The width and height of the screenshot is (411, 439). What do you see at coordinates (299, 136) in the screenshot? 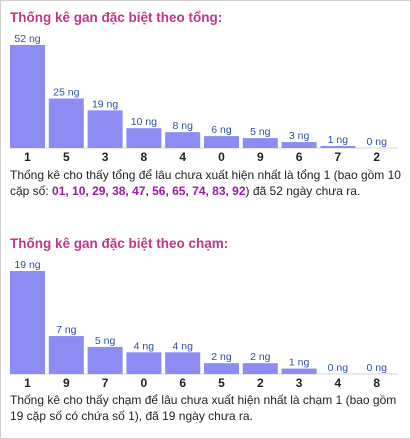
I see `bar-value-label: 3 ng` at bounding box center [299, 136].